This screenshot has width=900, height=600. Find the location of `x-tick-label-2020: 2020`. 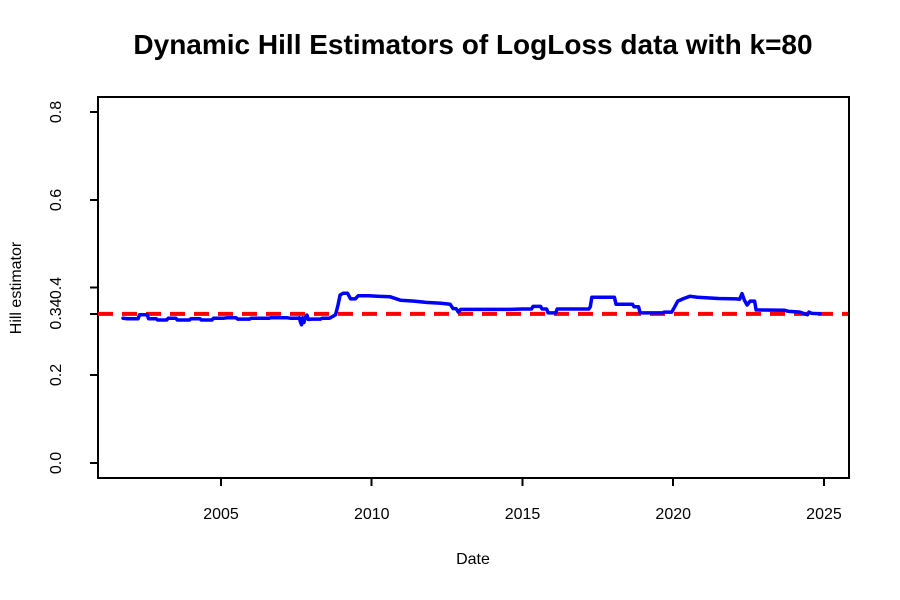

x-tick-label-2020: 2020 is located at coordinates (673, 514).